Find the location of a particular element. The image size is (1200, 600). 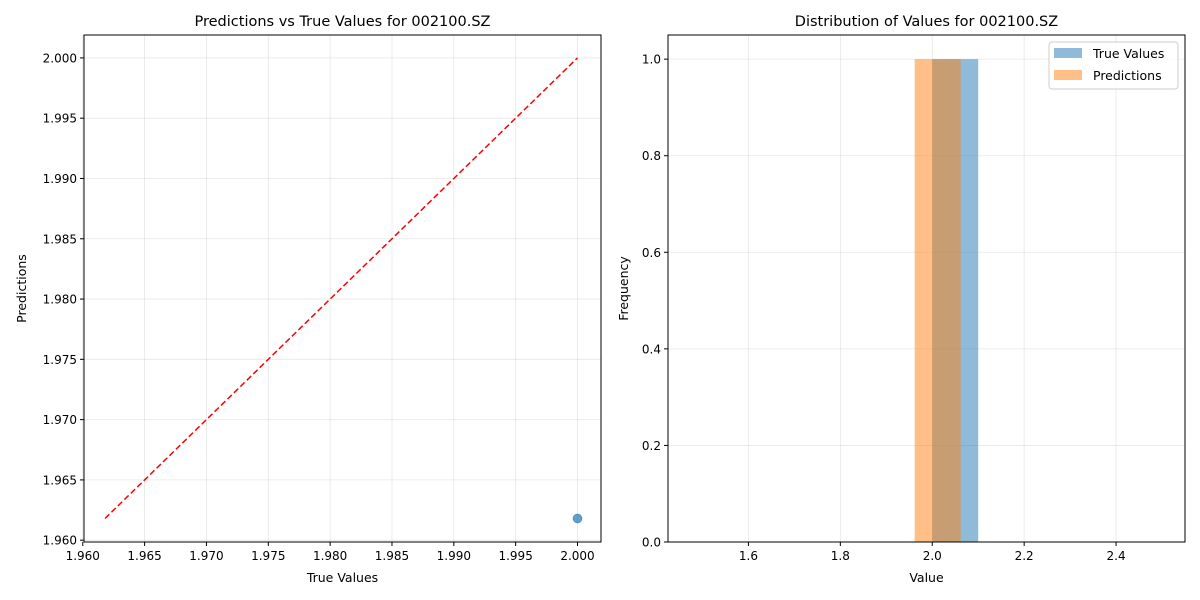

histogram-x-tick-label: 1.6 is located at coordinates (748, 556).